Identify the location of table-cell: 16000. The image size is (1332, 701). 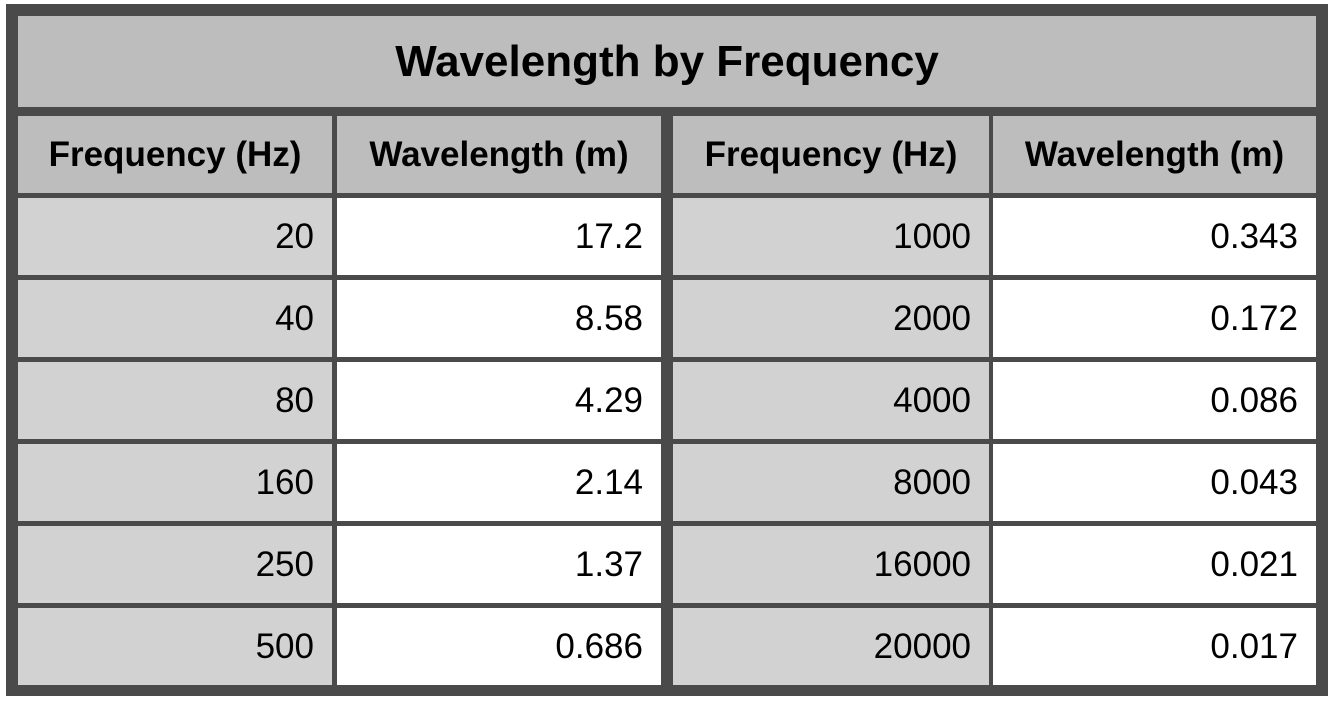
(831, 564).